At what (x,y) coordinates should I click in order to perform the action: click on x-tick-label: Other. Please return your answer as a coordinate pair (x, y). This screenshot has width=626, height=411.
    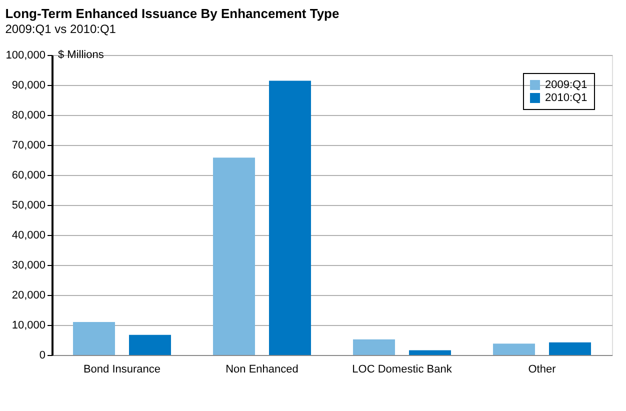
    Looking at the image, I should click on (542, 370).